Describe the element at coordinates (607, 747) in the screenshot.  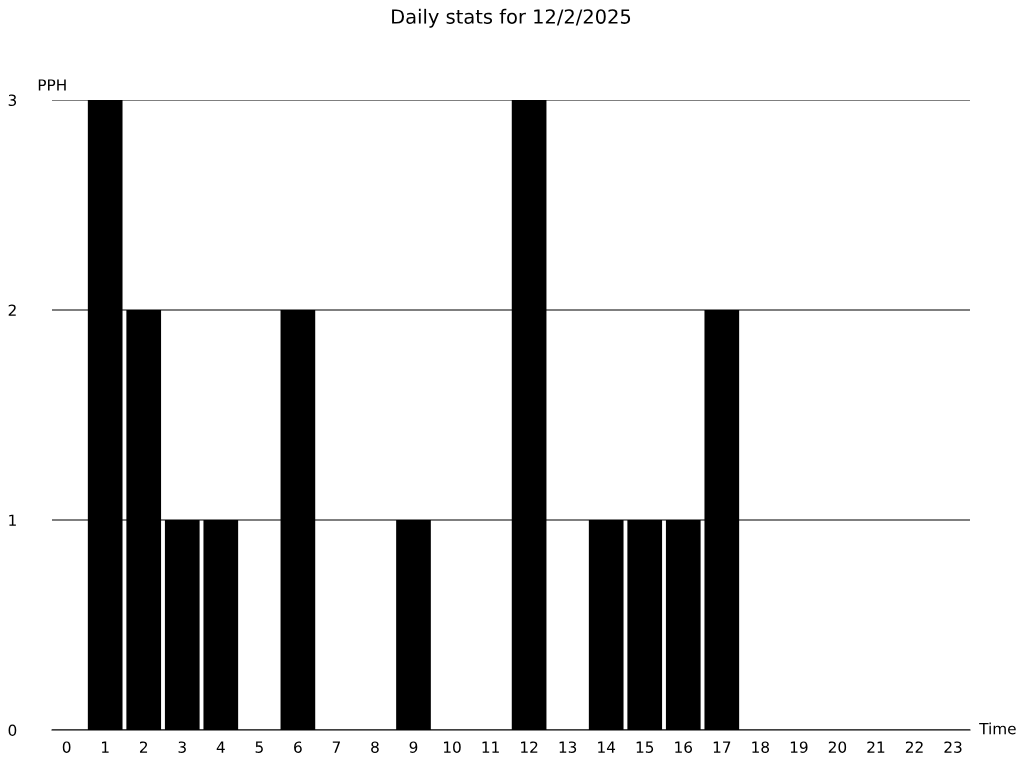
I see `x-tick-label: 14` at that location.